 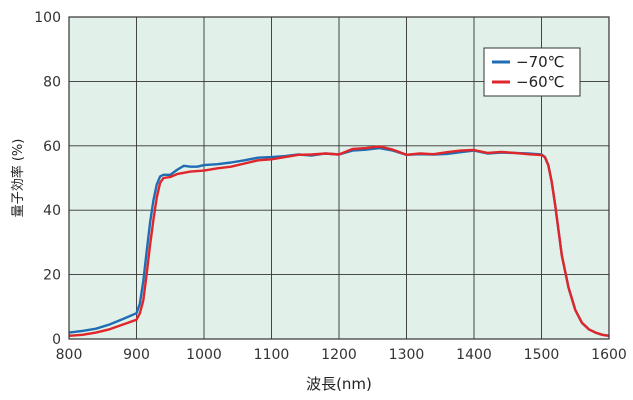 What do you see at coordinates (407, 355) in the screenshot?
I see `x-tick-1300: 1300` at bounding box center [407, 355].